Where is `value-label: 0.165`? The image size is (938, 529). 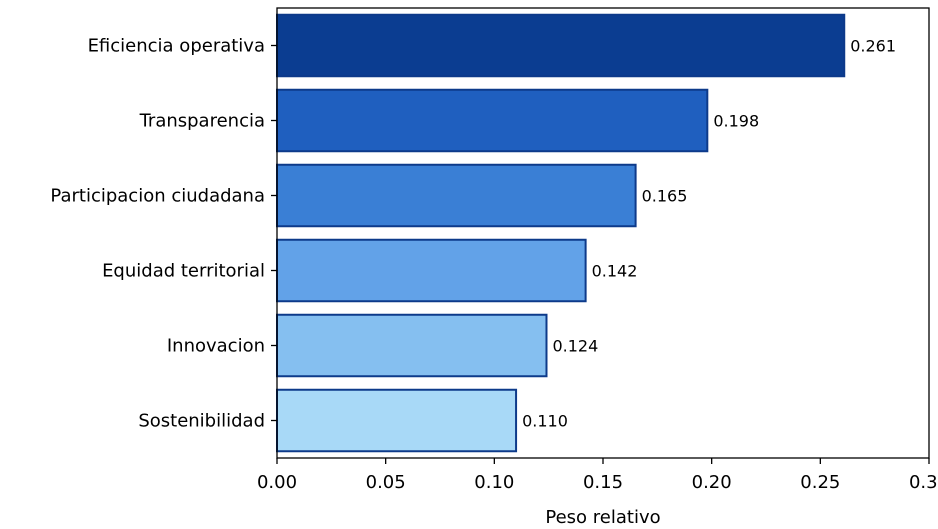 value-label: 0.165 is located at coordinates (665, 196).